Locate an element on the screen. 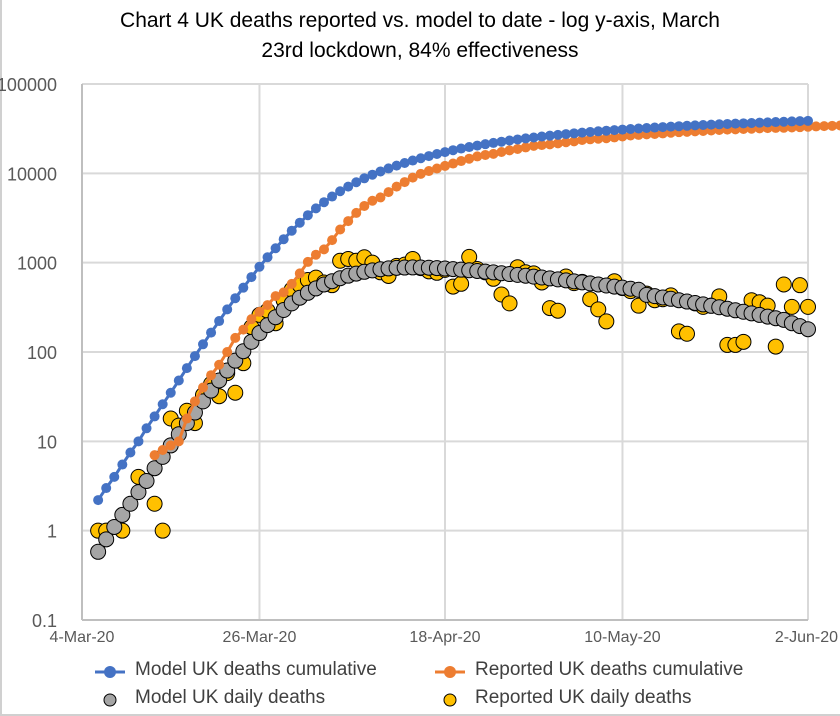 The width and height of the screenshot is (840, 716). y-axis-tick-labels: 100000 10000 1000 100 10 1 0.1 is located at coordinates (28, 353).